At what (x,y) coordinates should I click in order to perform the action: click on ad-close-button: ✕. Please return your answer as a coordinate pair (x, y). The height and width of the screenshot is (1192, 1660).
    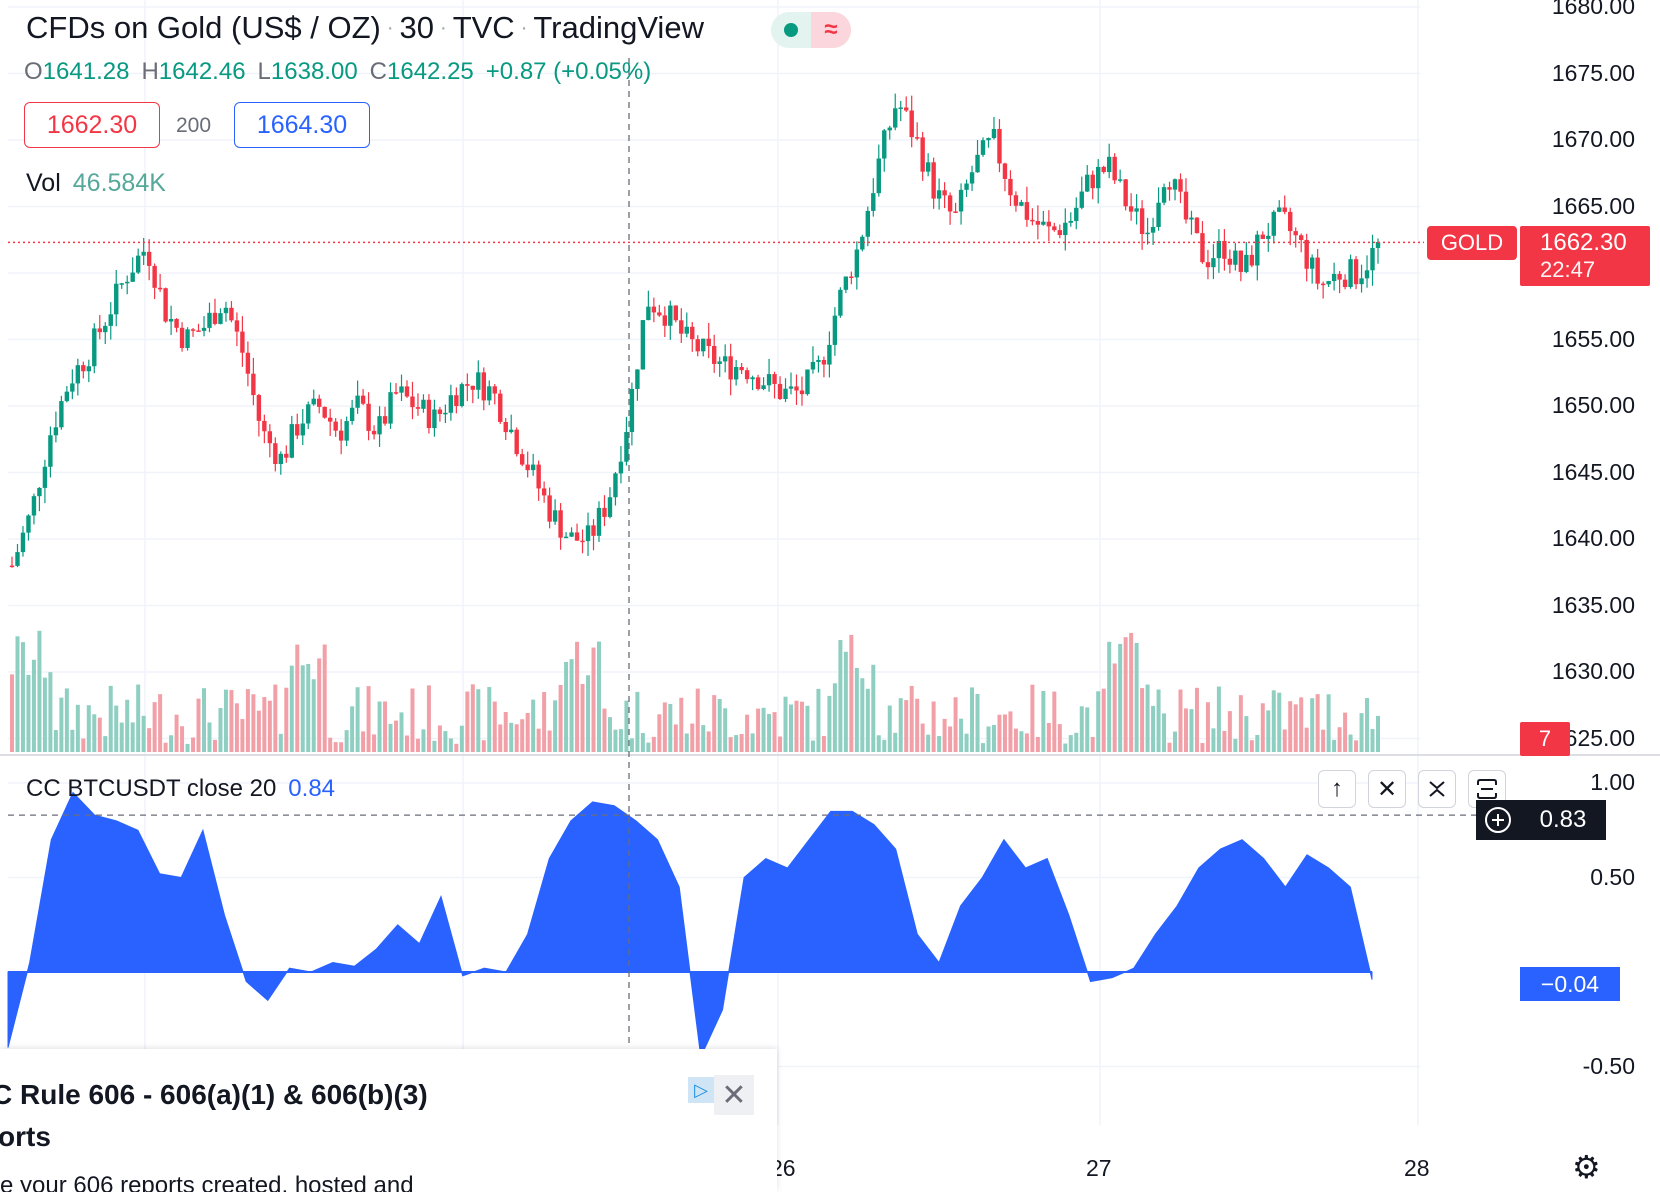
    Looking at the image, I should click on (734, 1095).